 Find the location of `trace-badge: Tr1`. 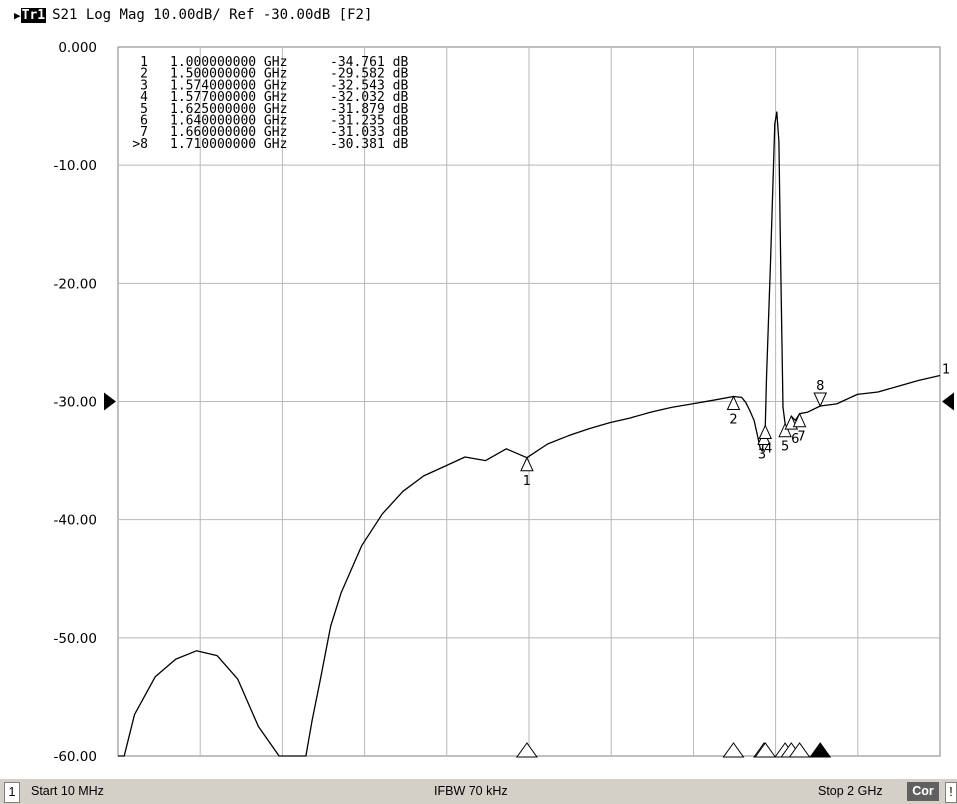

trace-badge: Tr1 is located at coordinates (33, 15).